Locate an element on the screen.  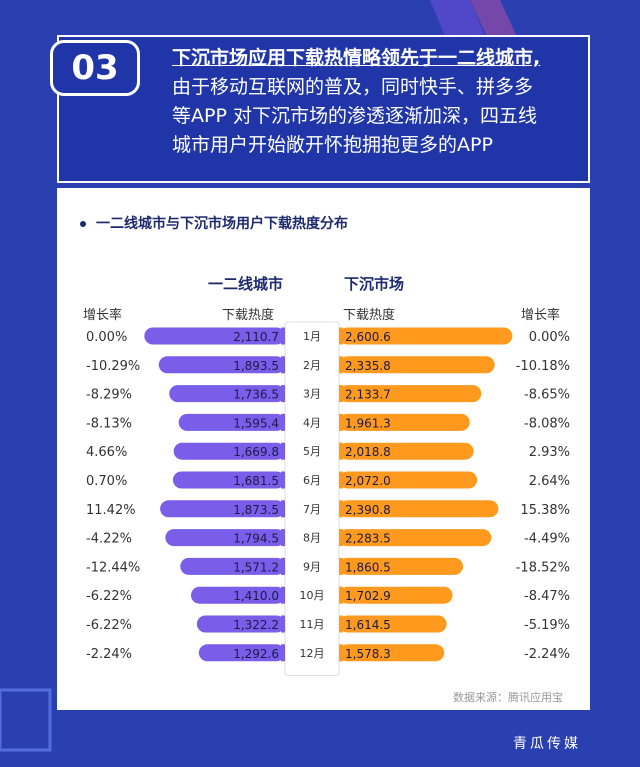
chart-title: 一二线城市与下沉市场用户下载热度分布 is located at coordinates (214, 223).